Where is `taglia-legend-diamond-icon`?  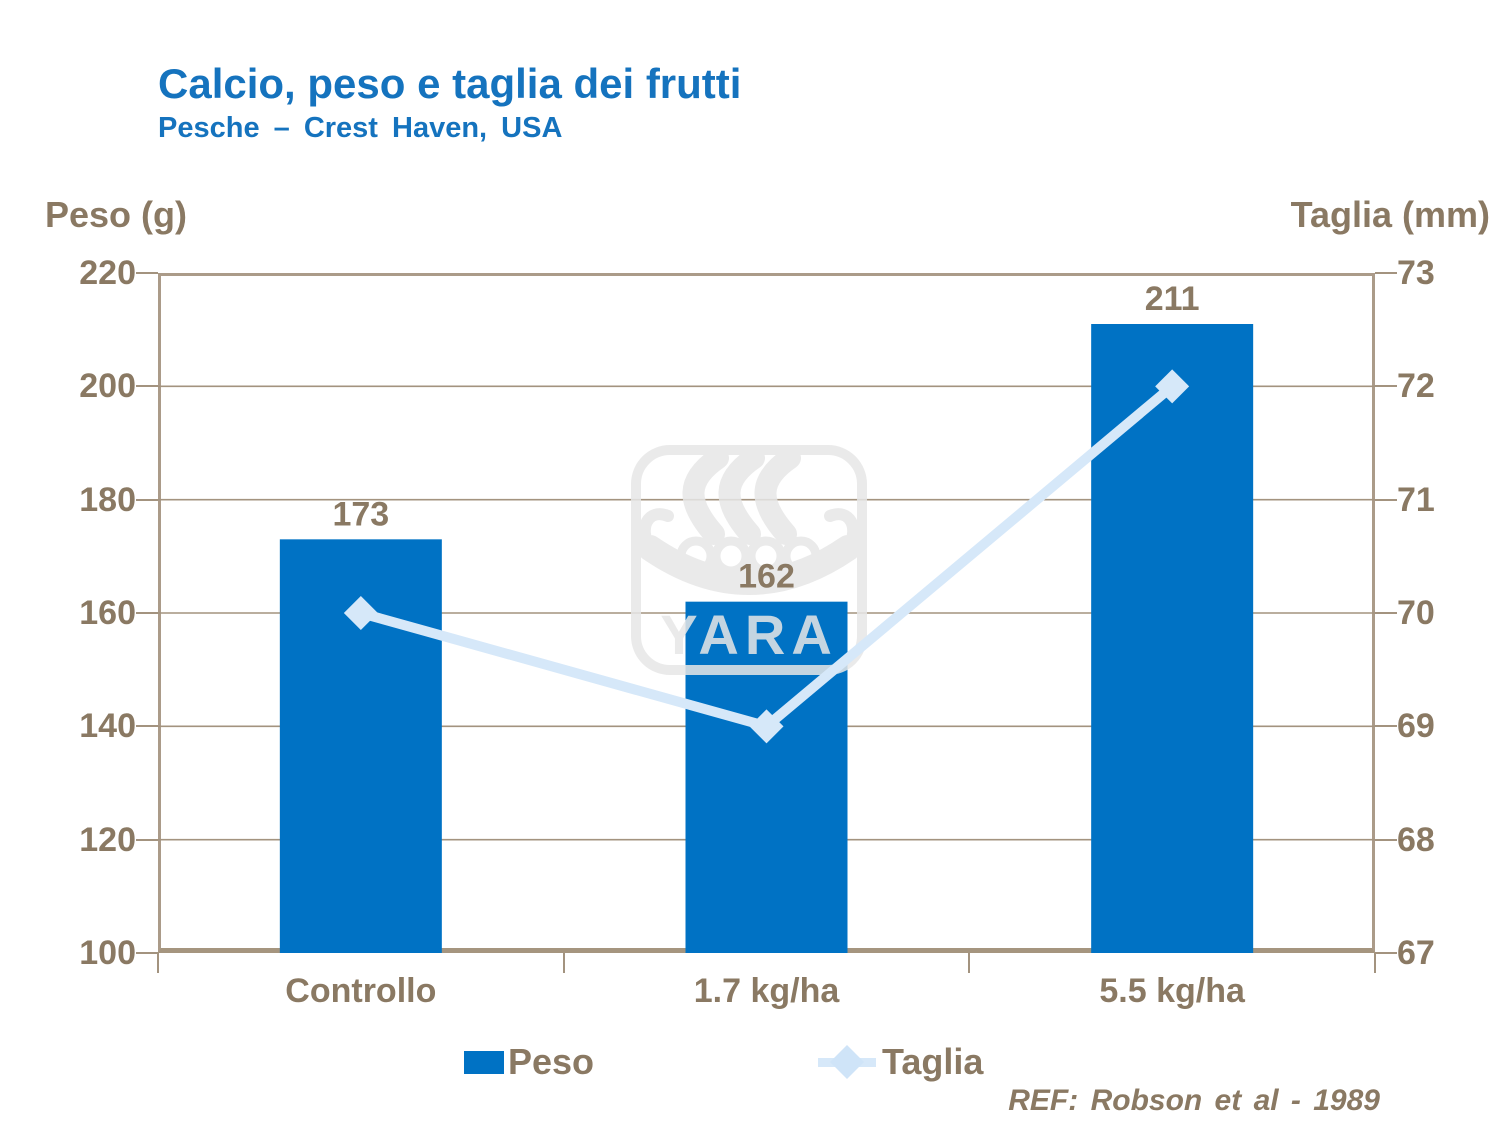 taglia-legend-diamond-icon is located at coordinates (847, 1061).